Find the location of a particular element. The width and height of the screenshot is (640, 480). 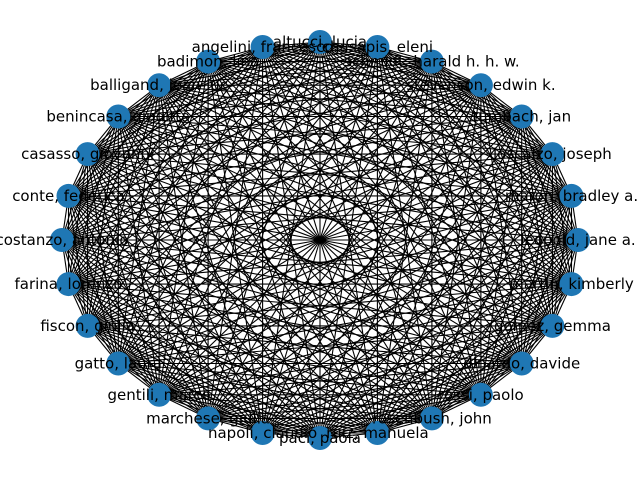

node-label: schmidt, harald h. h. w. is located at coordinates (432, 62).